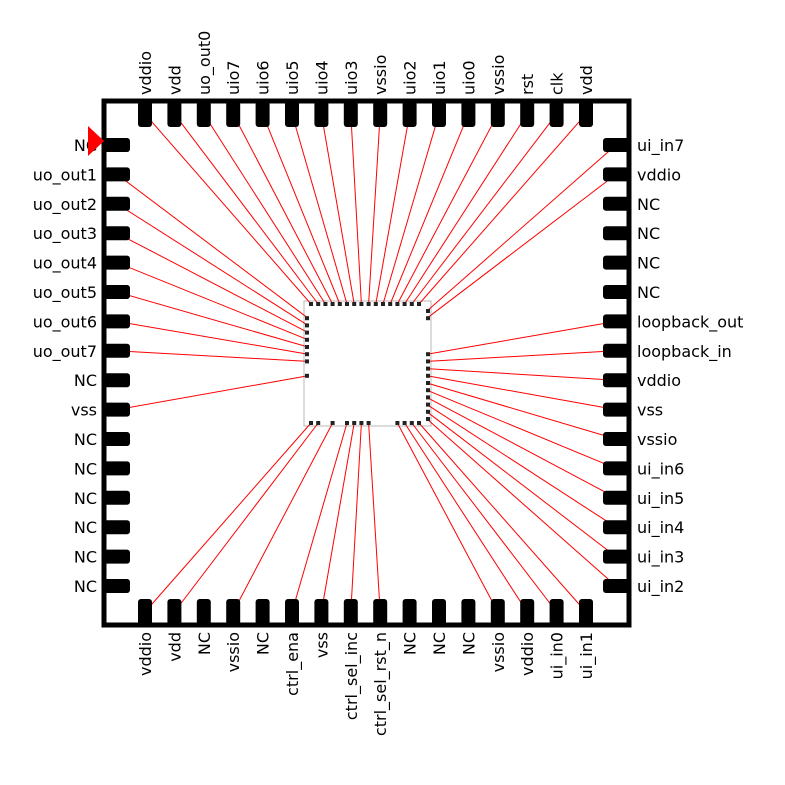 This screenshot has height=785, width=785. Describe the element at coordinates (374, 517) in the screenshot. I see `bond-wire-bottom-9-ctrl-sel-rst-n` at that location.